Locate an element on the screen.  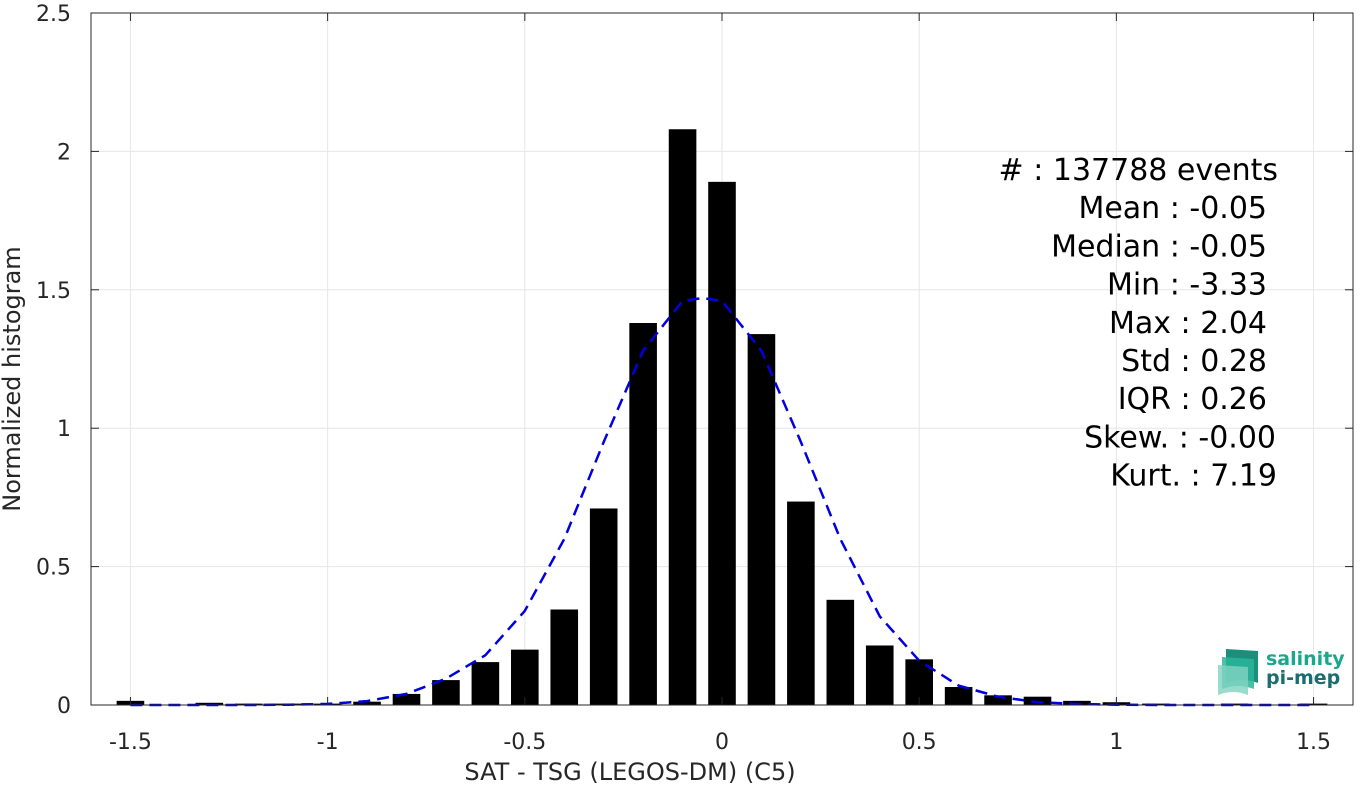
salinity-pi-mep-logo: salinity pi-mep is located at coordinates (1283, 671).